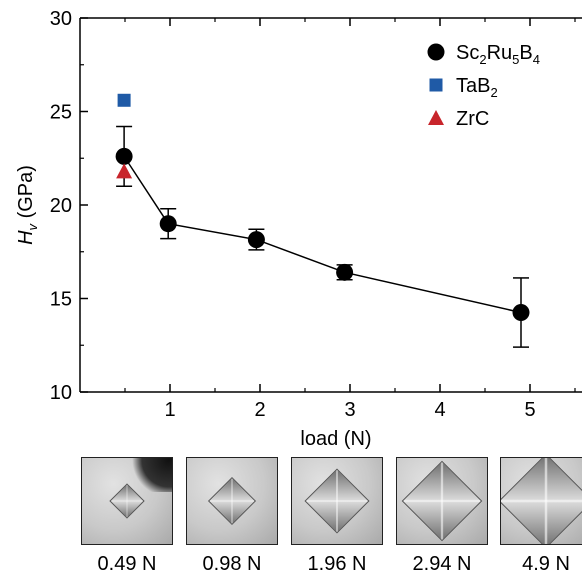  What do you see at coordinates (61, 113) in the screenshot?
I see `y-tick-label: 25` at bounding box center [61, 113].